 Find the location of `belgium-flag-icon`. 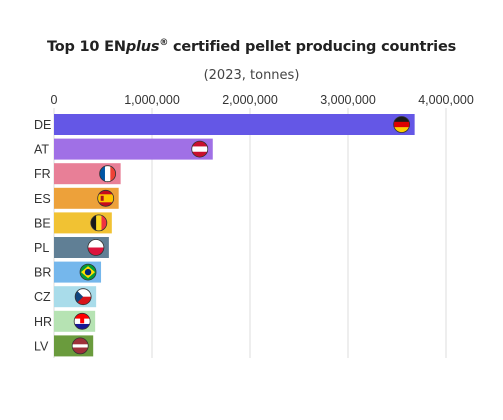

belgium-flag-icon is located at coordinates (99, 223).